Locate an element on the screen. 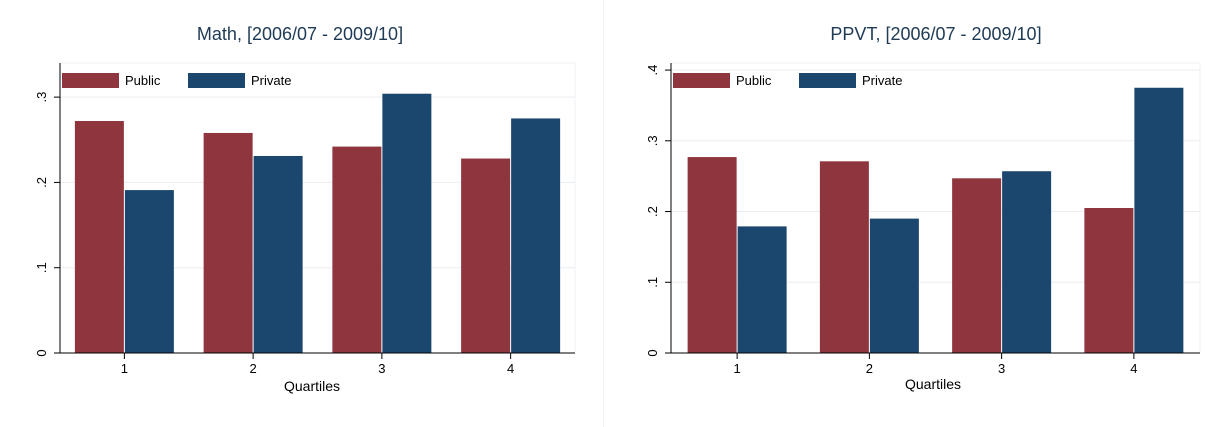 The height and width of the screenshot is (427, 1207). chart-title: Math, [2006/07 - 2009/10] is located at coordinates (300, 34).